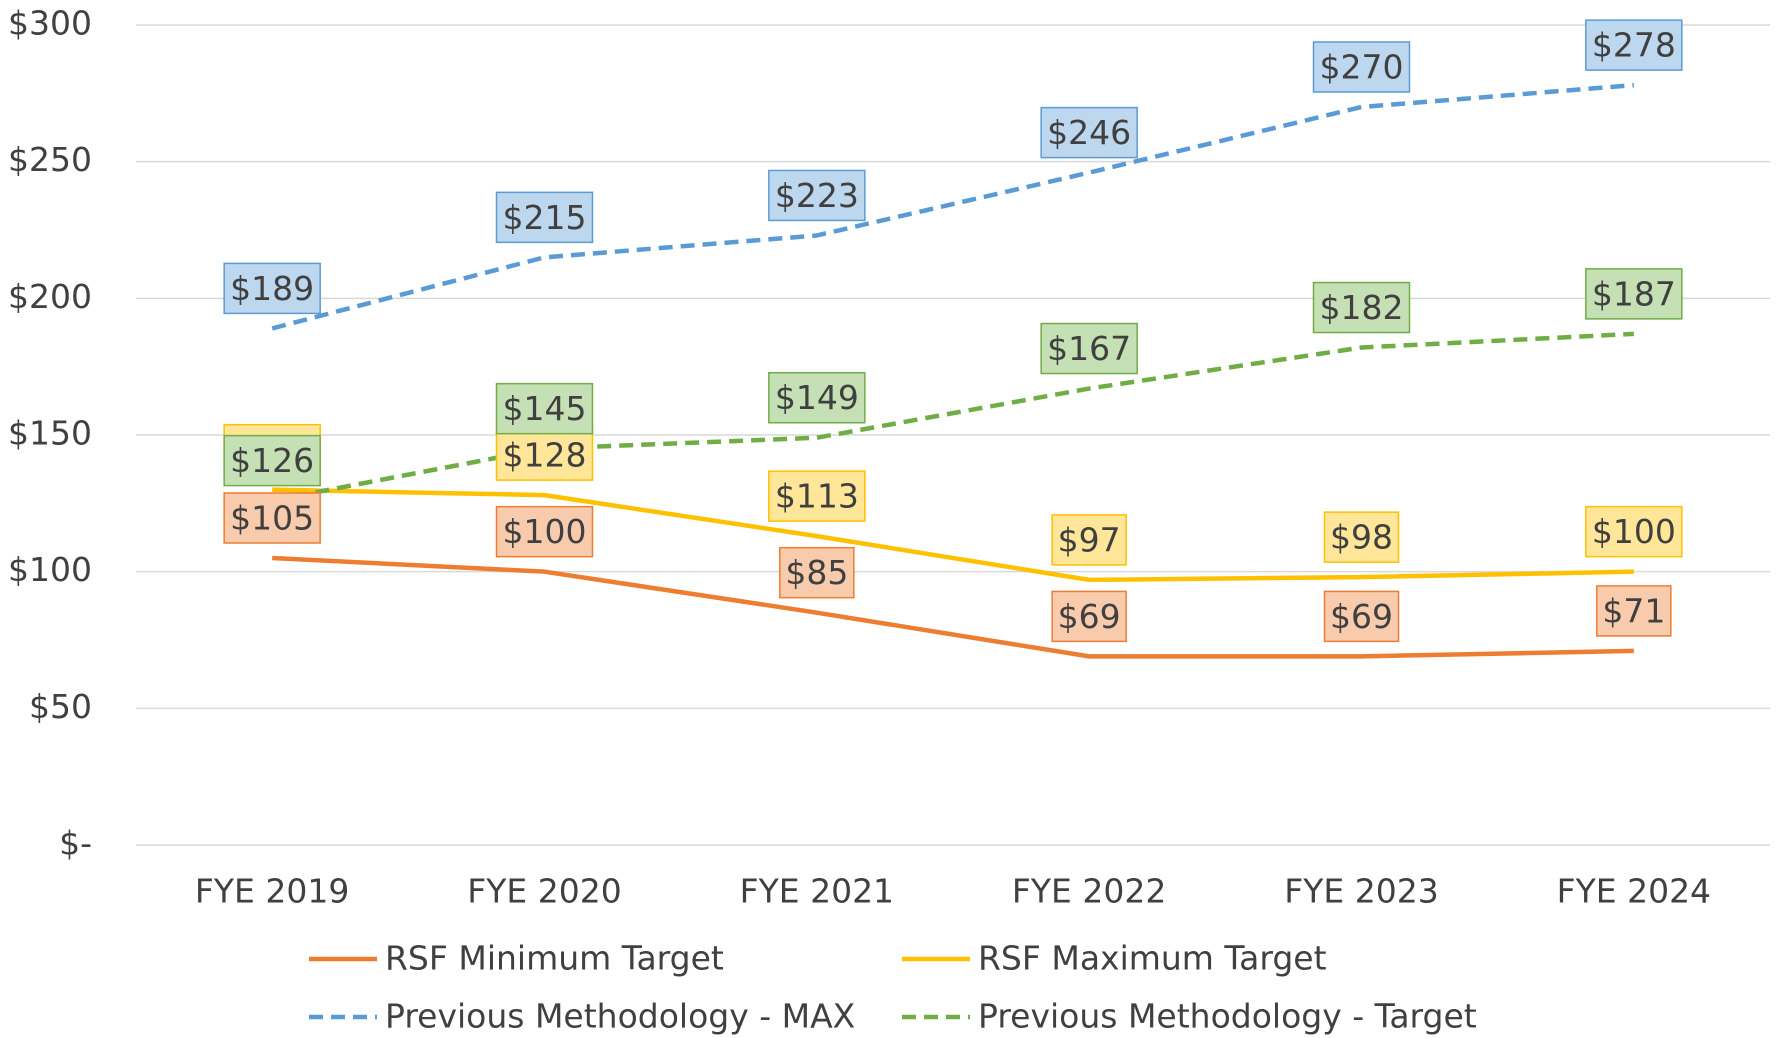 The image size is (1776, 1038). I want to click on data-label-text: $98, so click(1361, 537).